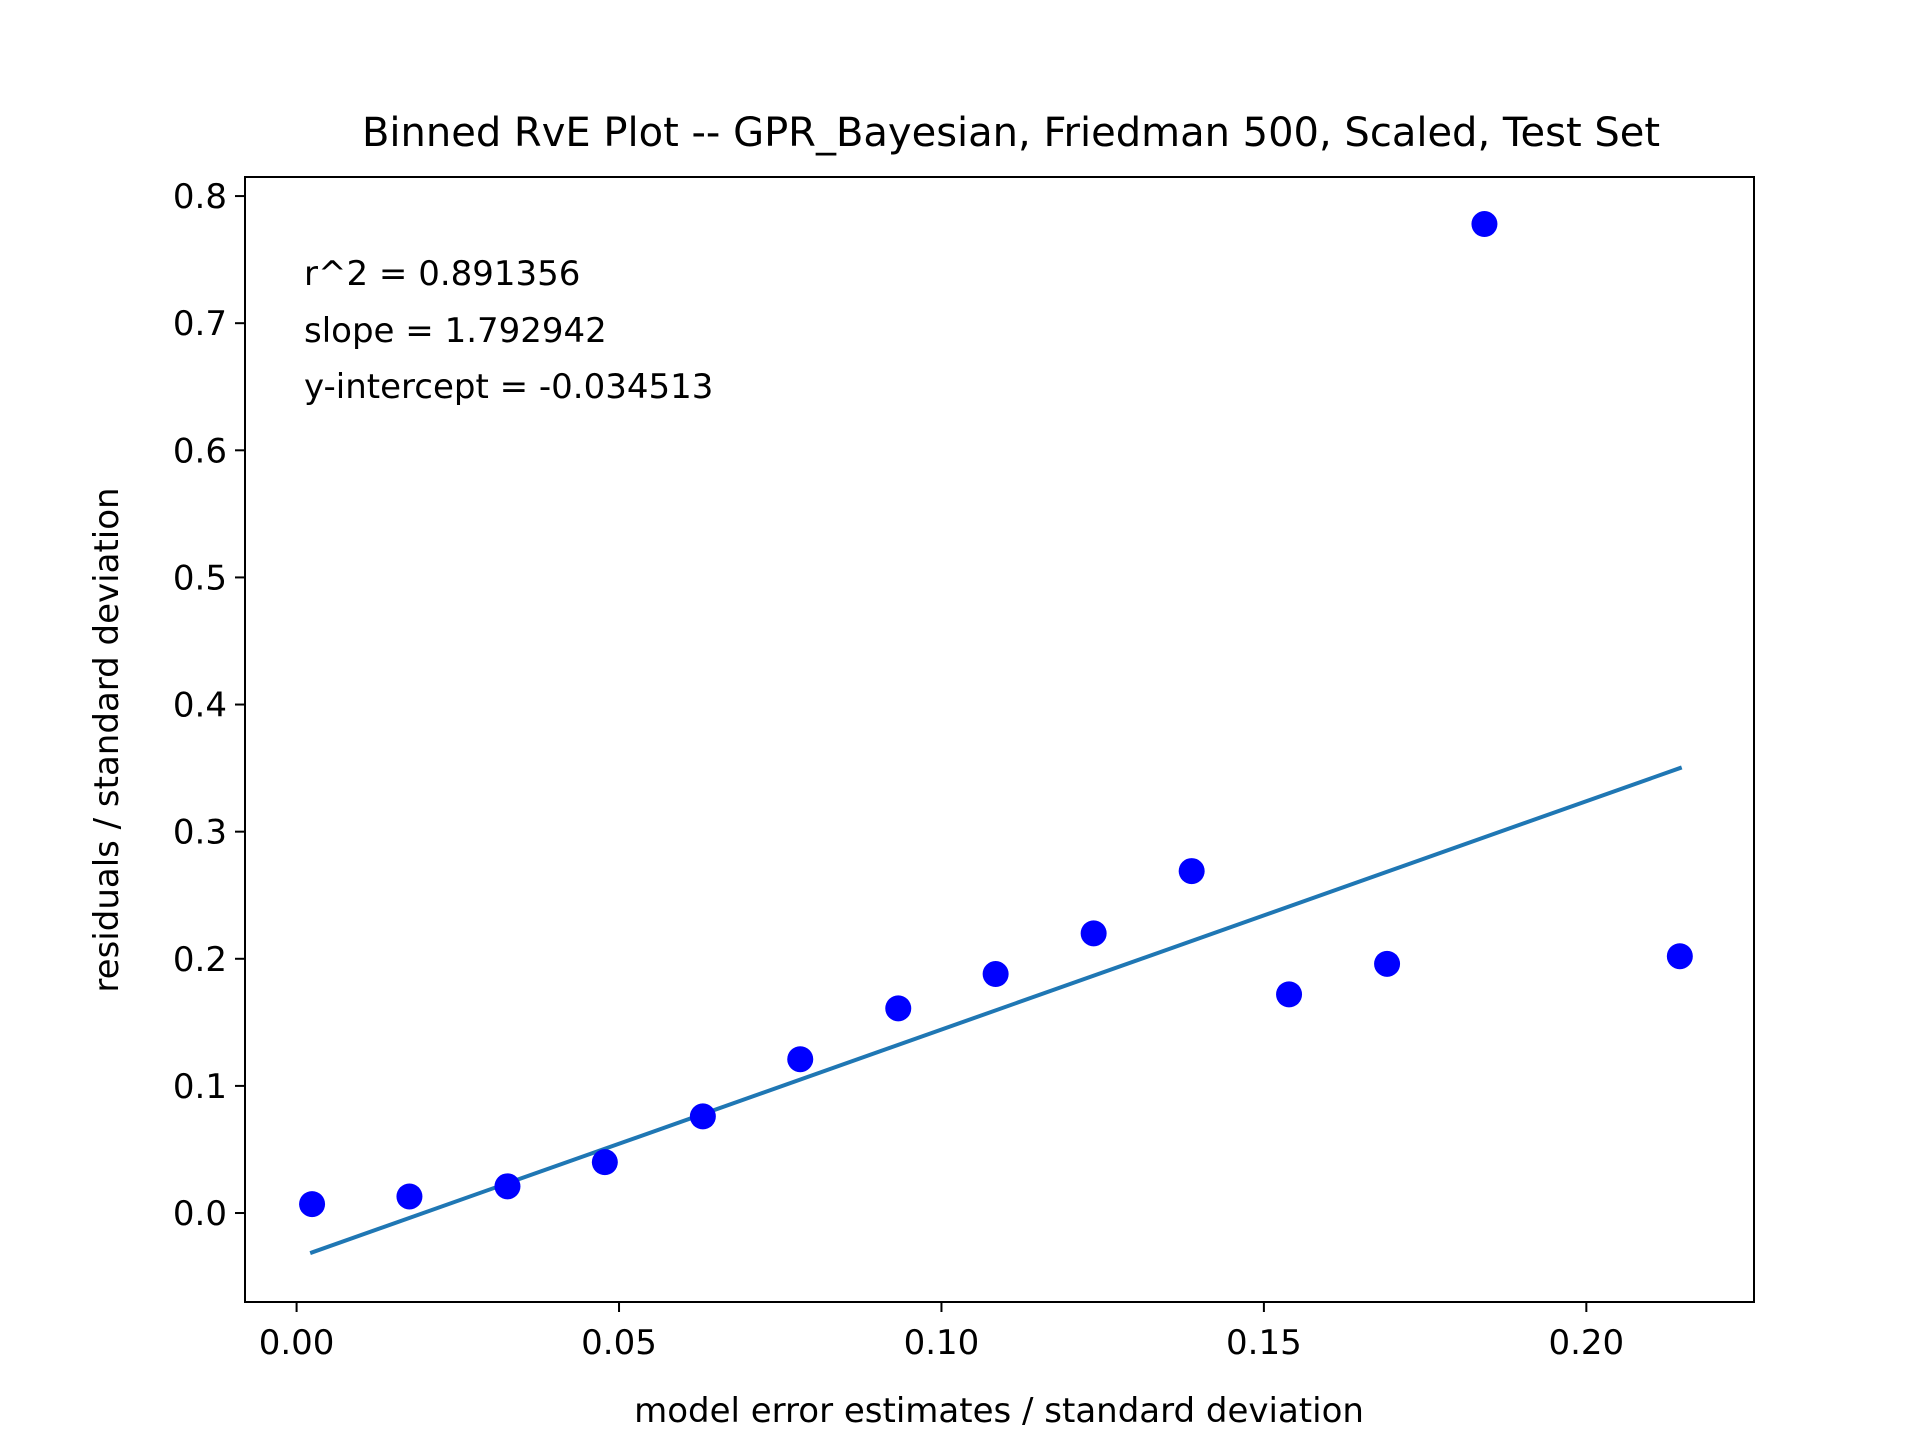 This screenshot has width=1920, height=1440. I want to click on x-tick-label-4: 0.20, so click(1586, 1343).